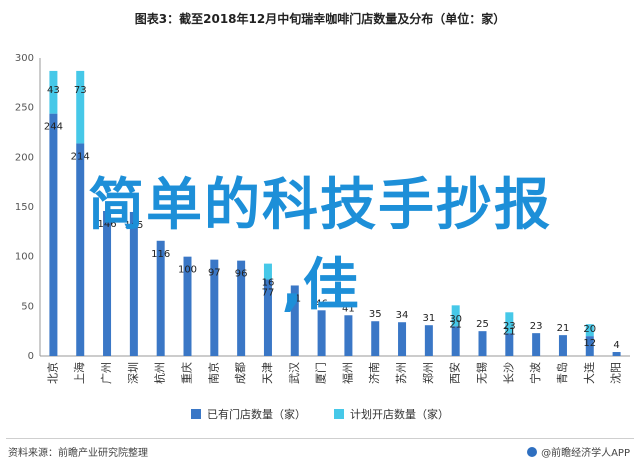 This screenshot has width=640, height=470. Describe the element at coordinates (339, 414) in the screenshot. I see `legend-swatch-planned` at that location.